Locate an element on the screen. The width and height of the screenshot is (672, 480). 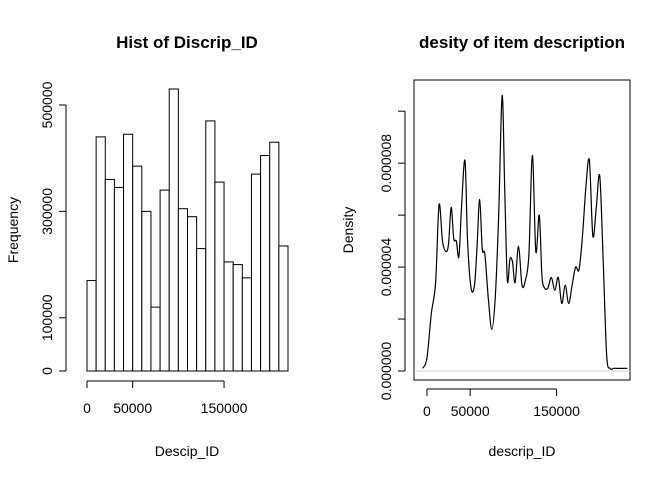
hist-x-tick-label: 50000 is located at coordinates (132, 408).